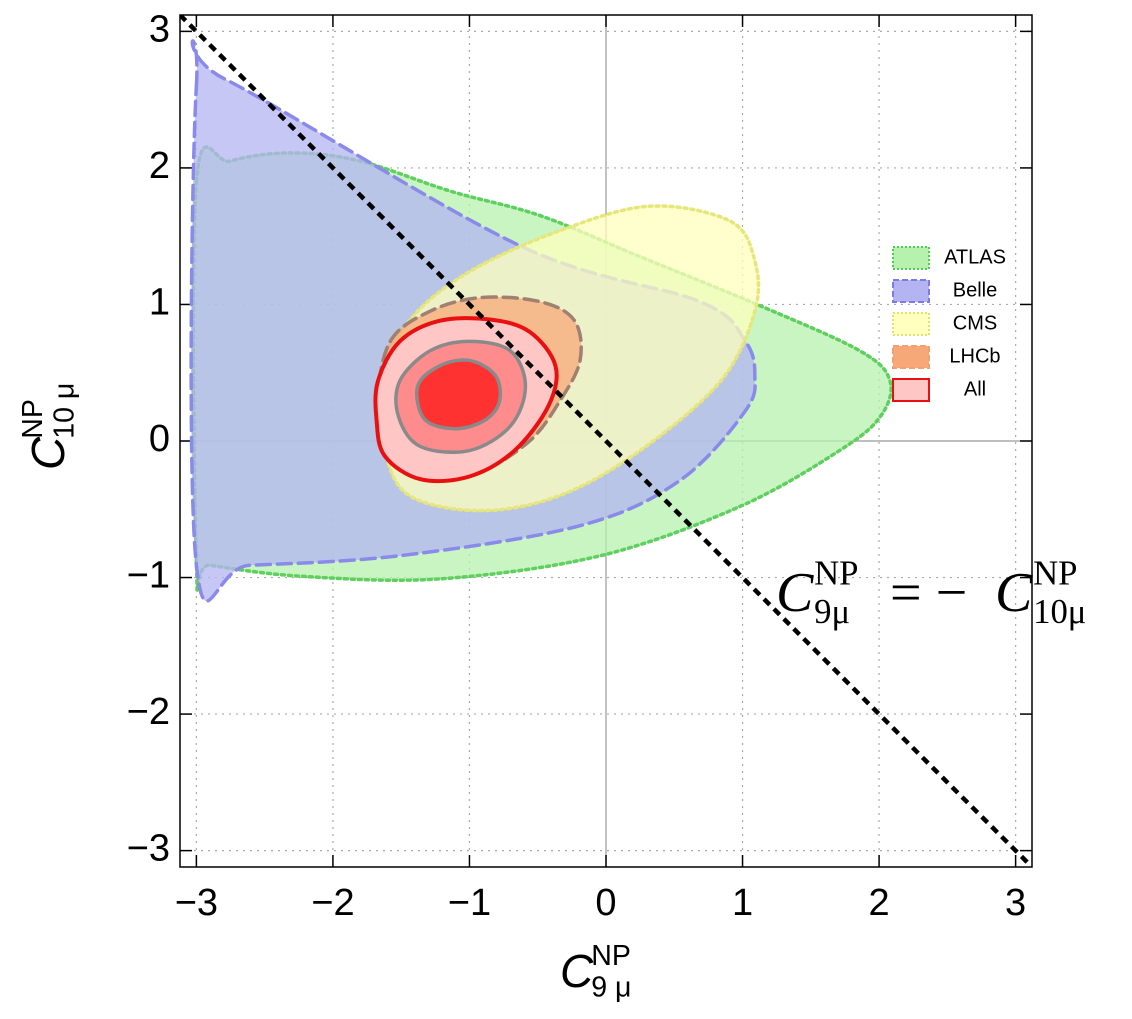 The height and width of the screenshot is (1019, 1132). Describe the element at coordinates (148, 712) in the screenshot. I see `y-tick-label: −2` at that location.